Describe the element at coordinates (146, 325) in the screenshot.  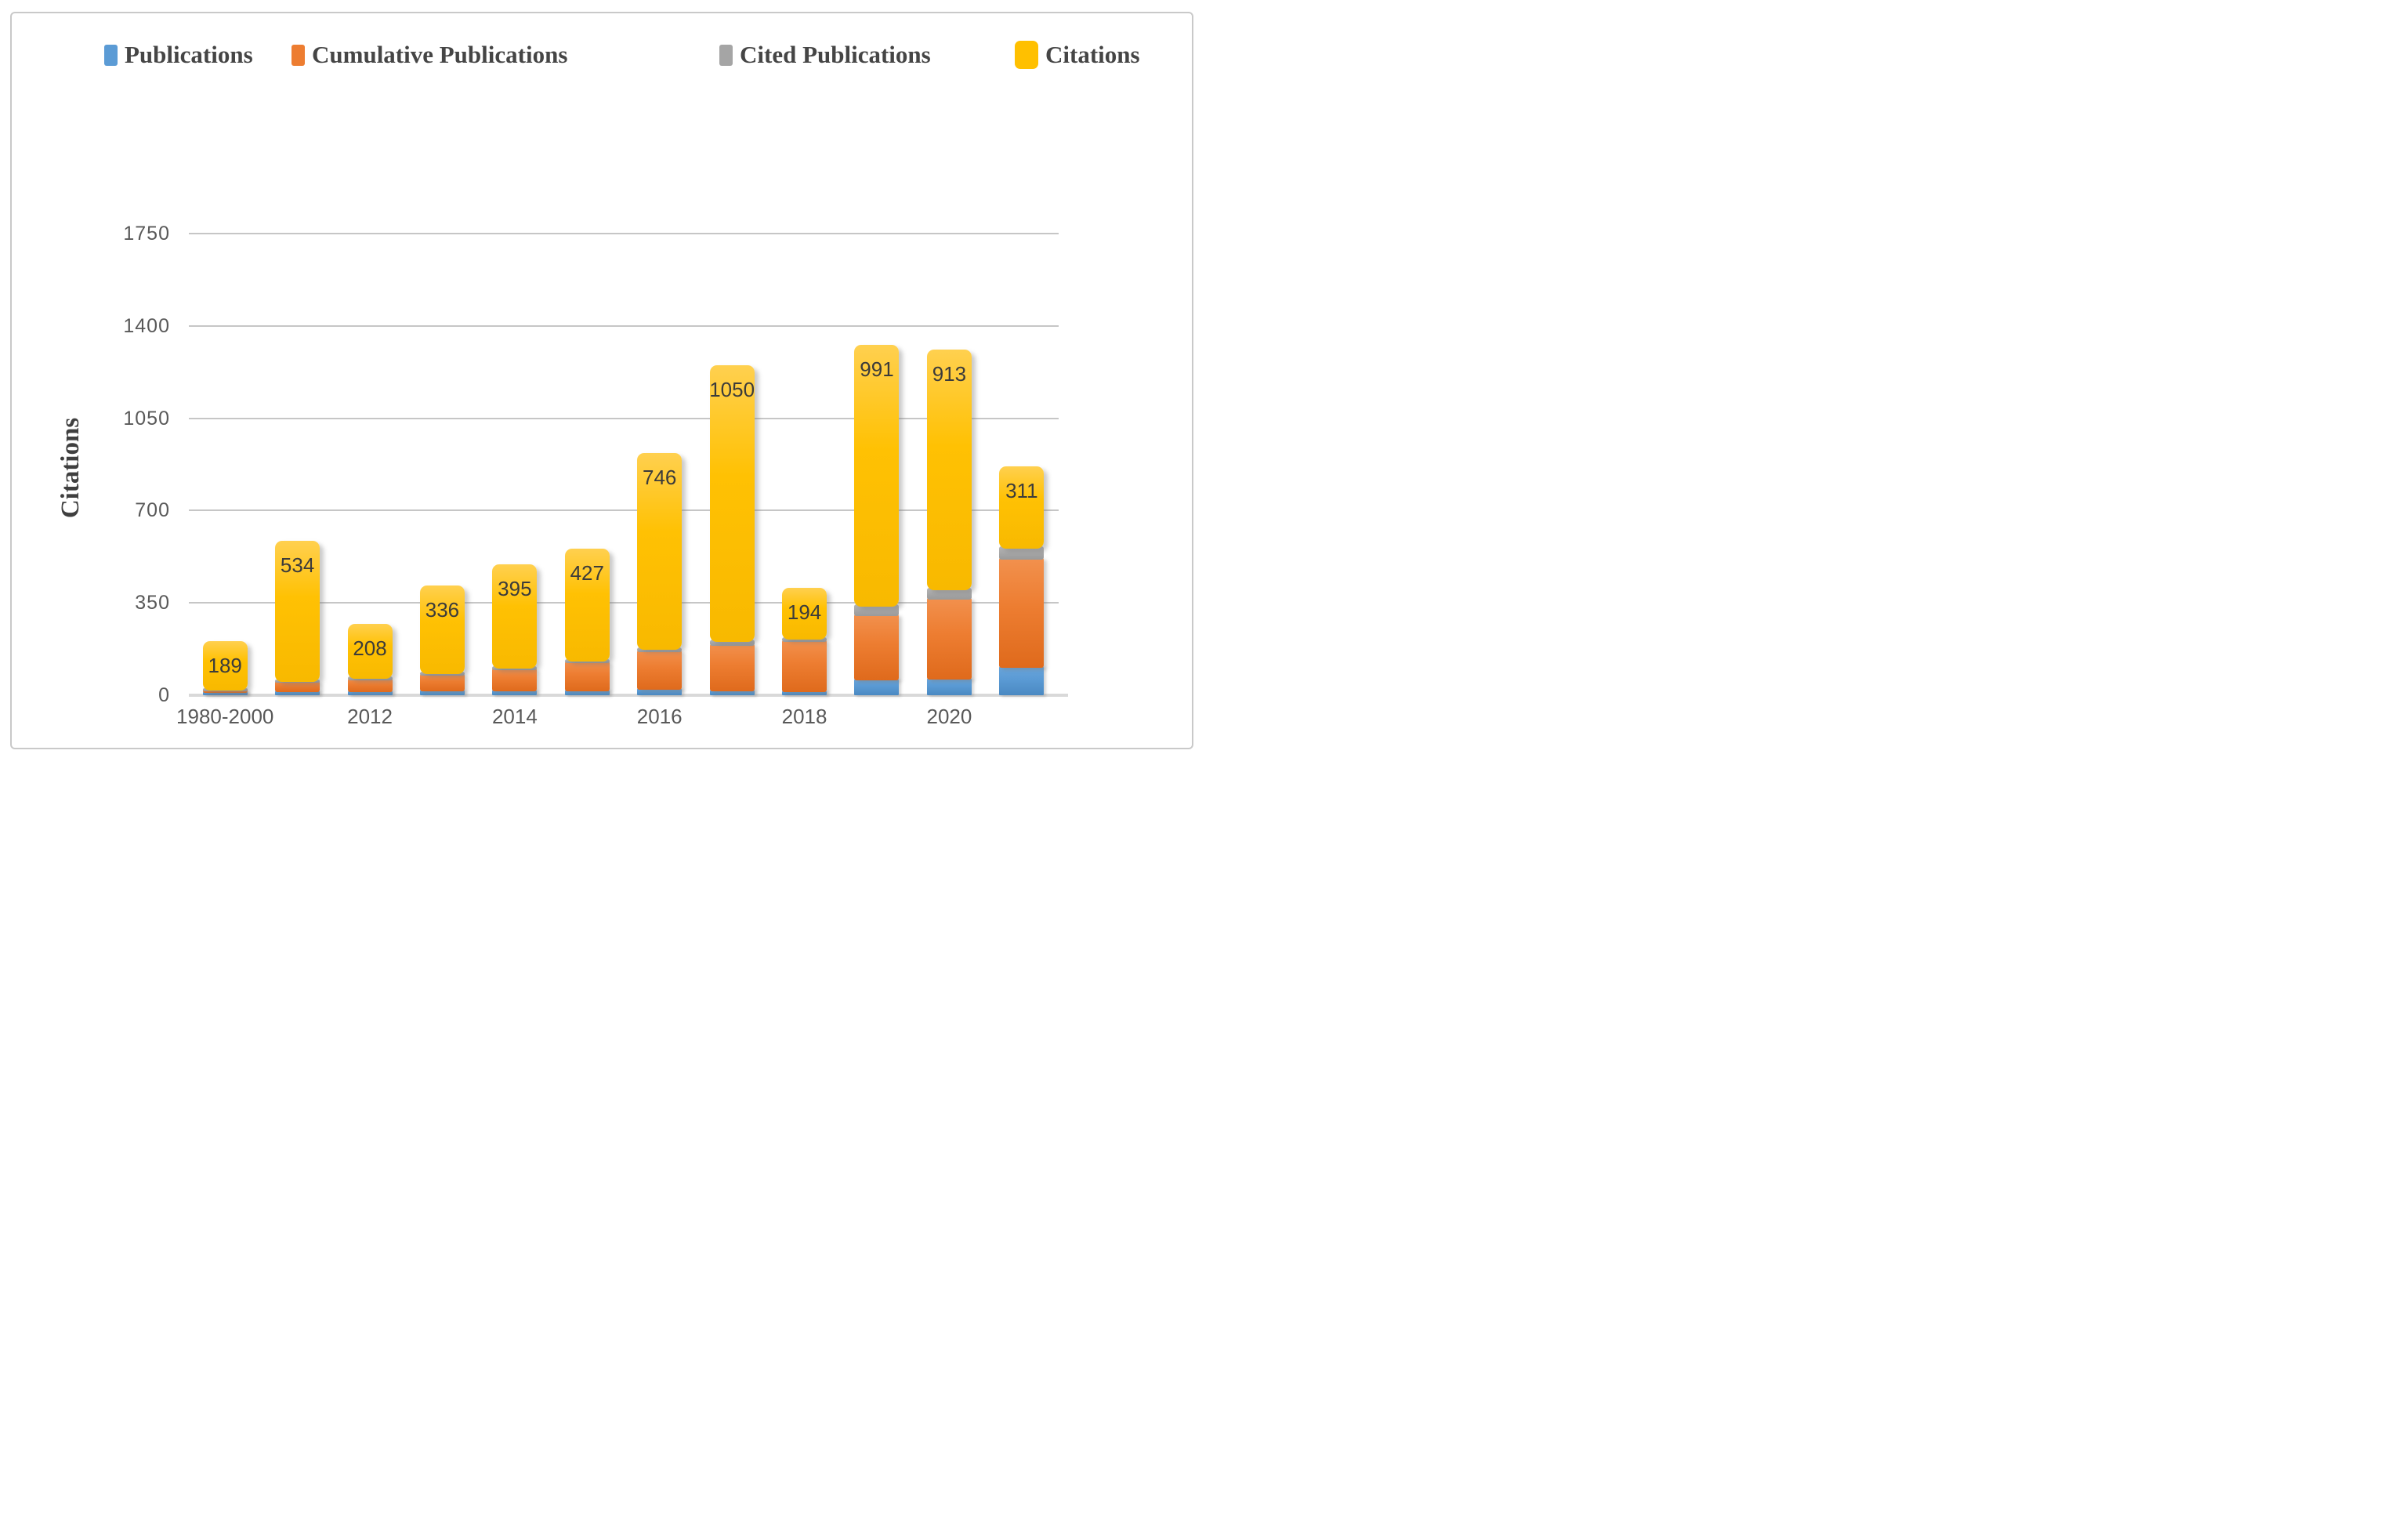
I see `y-tick-label: 1400` at that location.